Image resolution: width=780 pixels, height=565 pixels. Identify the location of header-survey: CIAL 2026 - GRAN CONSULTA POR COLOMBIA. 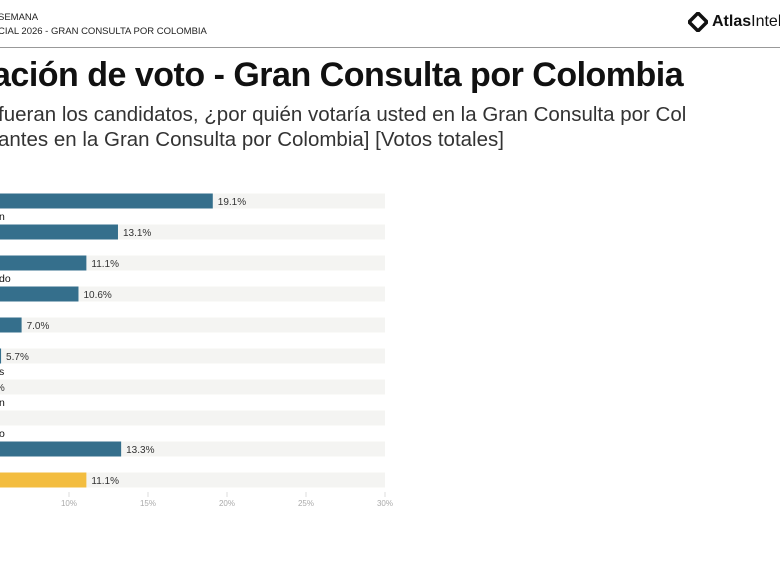
(103, 31).